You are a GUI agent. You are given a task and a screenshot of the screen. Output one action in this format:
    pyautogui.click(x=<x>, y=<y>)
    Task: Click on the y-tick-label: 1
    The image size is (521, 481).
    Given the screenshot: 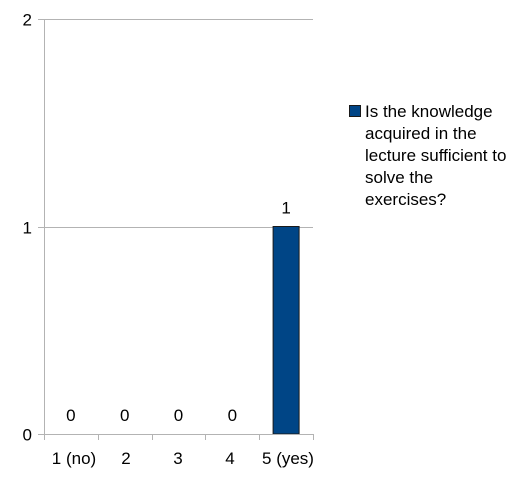 What is the action you would take?
    pyautogui.click(x=27, y=228)
    